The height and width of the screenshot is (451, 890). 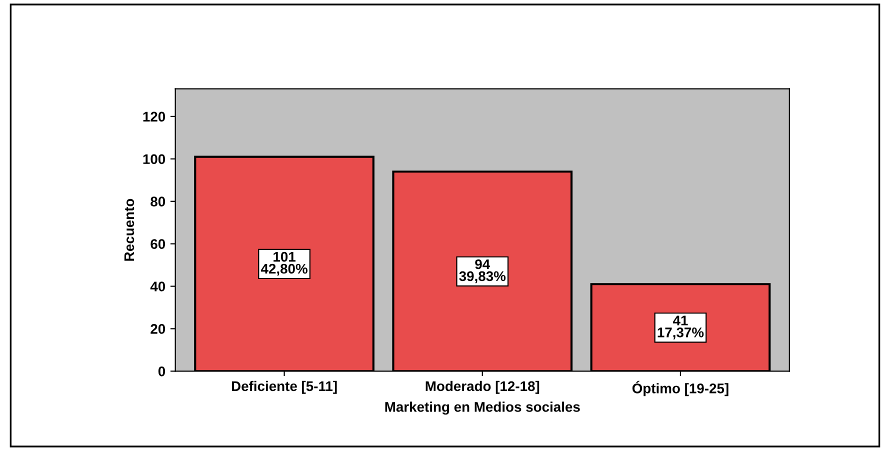 I want to click on data-label: 101 42,80%, so click(x=284, y=264).